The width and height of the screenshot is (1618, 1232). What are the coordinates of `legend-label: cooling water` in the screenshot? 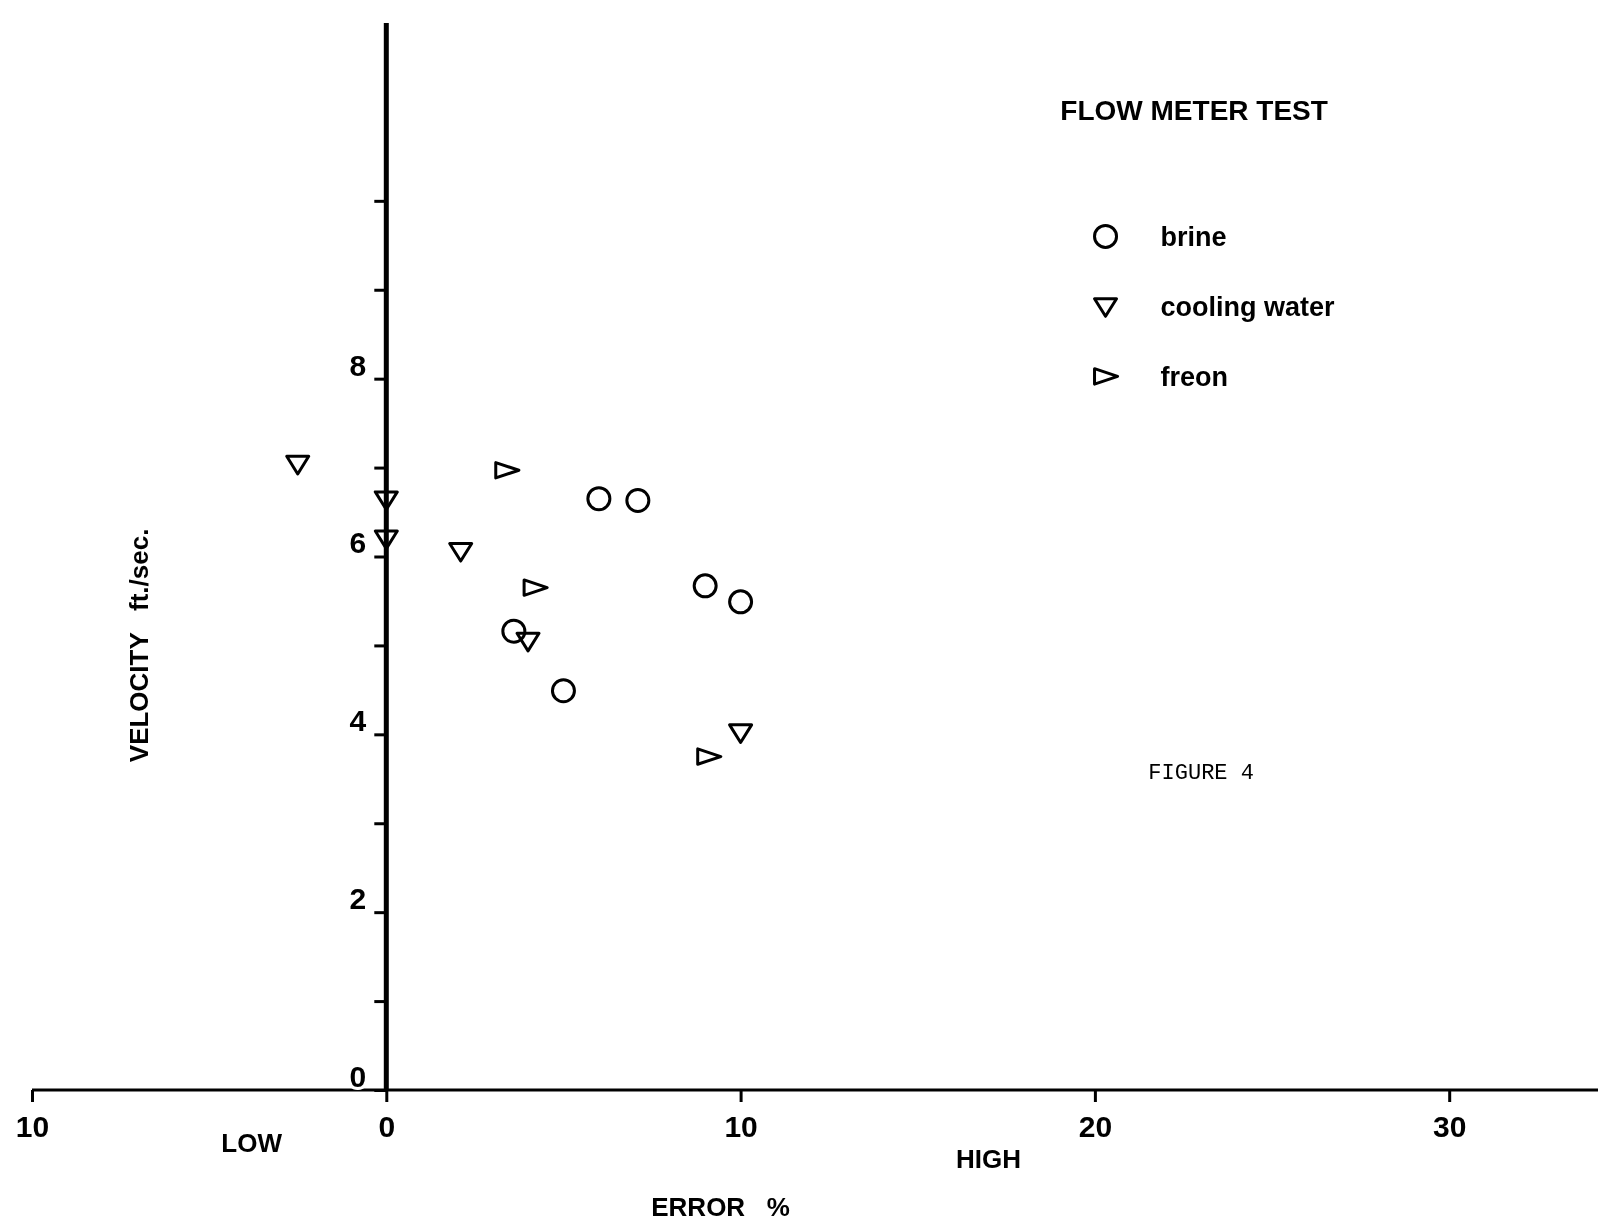 It's located at (1248, 306).